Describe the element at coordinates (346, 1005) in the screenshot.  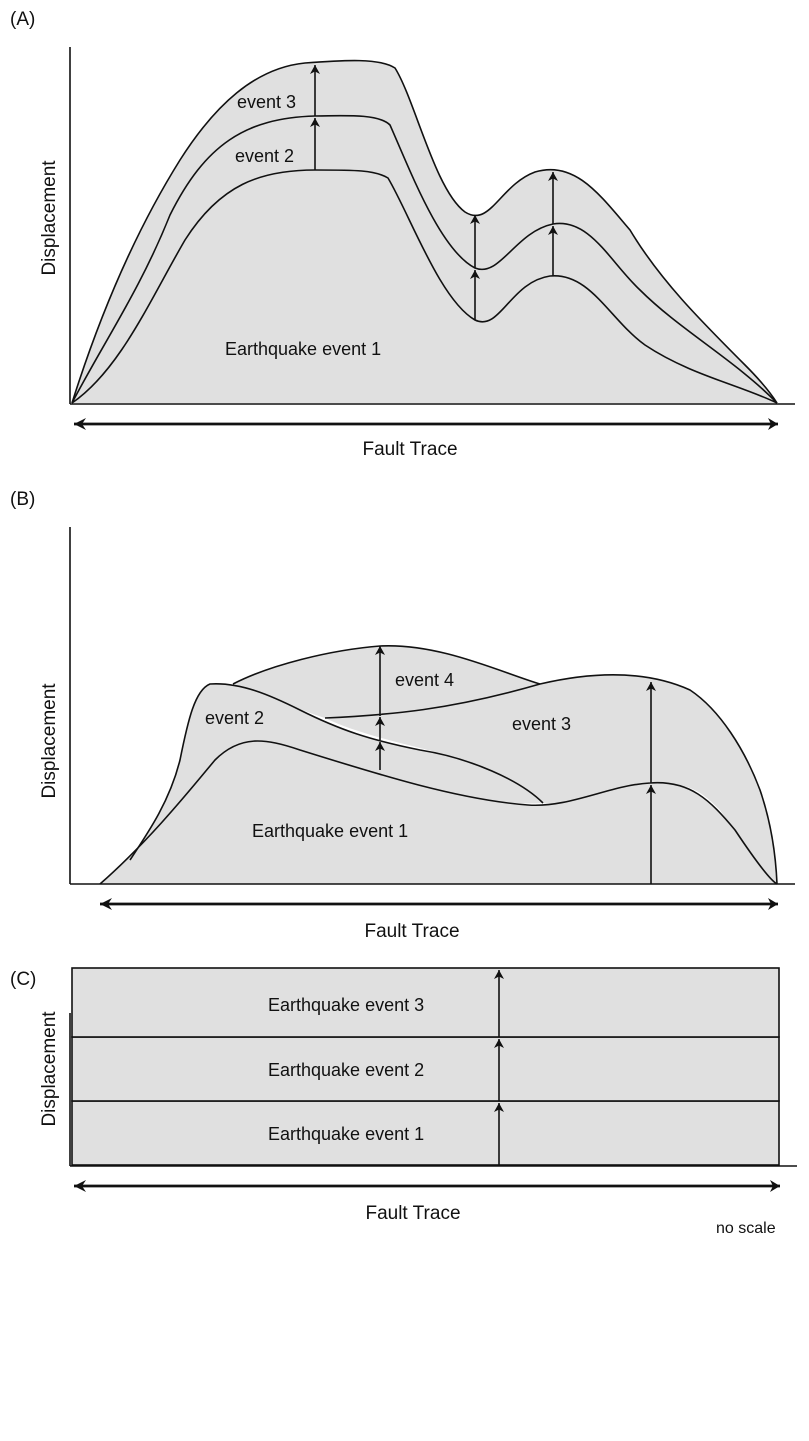
I see `panel-c-event3-label: Earthquake event 3` at that location.